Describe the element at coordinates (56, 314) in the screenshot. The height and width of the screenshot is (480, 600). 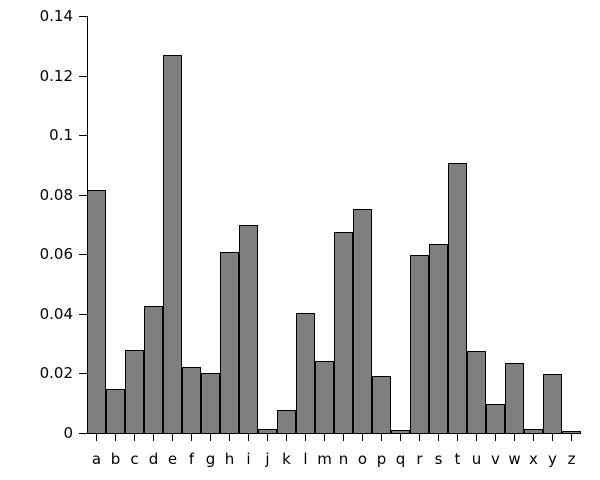
I see `y-tick-label-0.04: 0.04` at that location.